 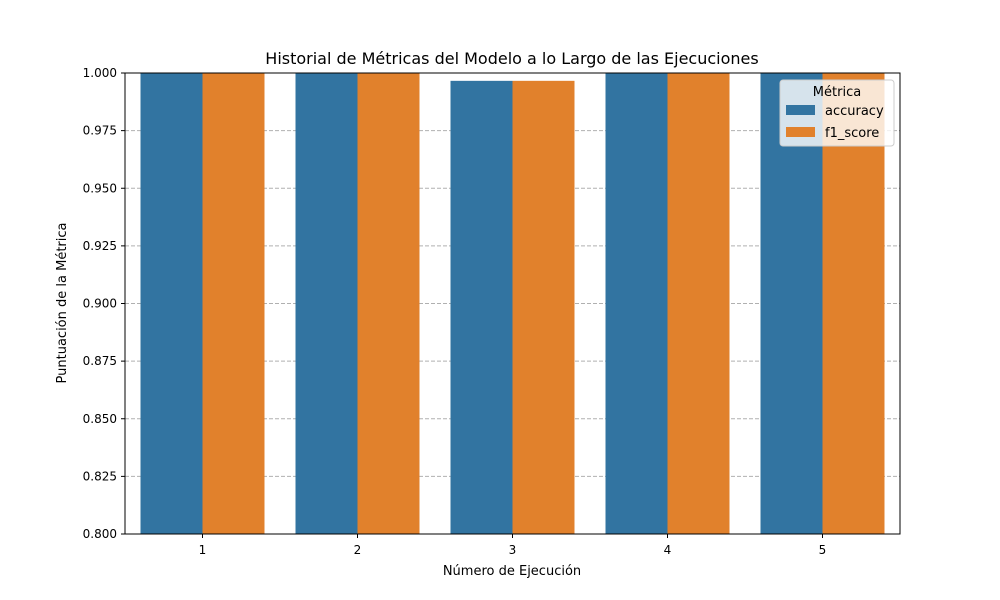 I want to click on y-tick-label: 0.925, so click(x=100, y=246).